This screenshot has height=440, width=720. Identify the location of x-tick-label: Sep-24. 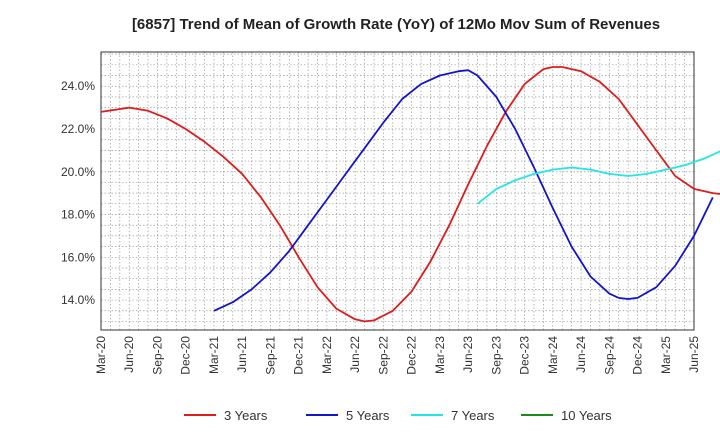
(609, 355).